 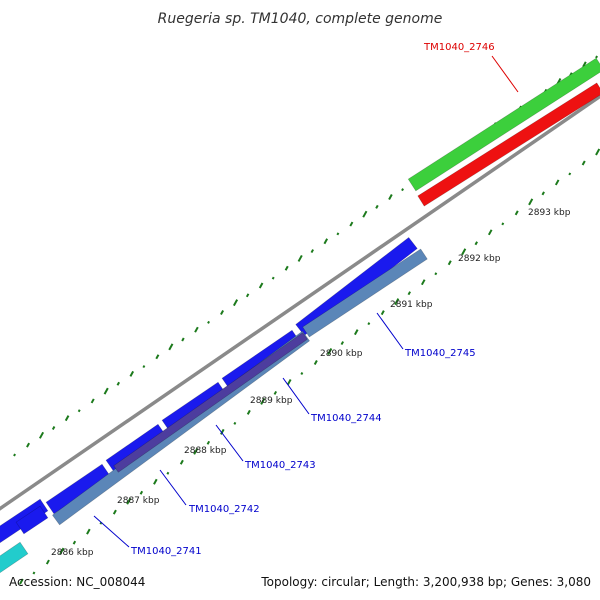 I want to click on gene-label: TM1040_2746, so click(x=459, y=47).